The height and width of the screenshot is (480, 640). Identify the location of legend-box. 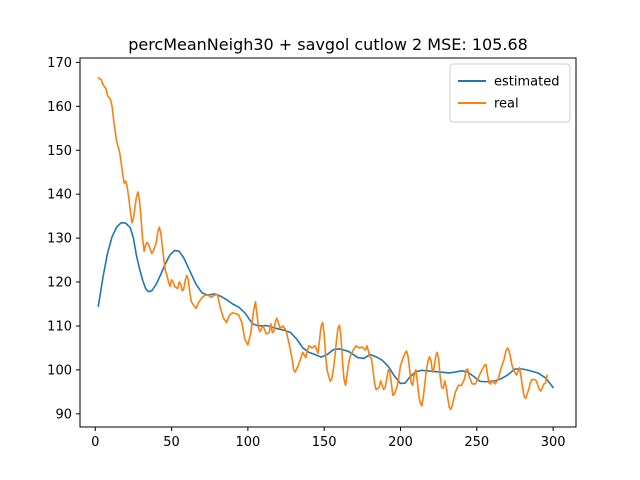
(510, 93).